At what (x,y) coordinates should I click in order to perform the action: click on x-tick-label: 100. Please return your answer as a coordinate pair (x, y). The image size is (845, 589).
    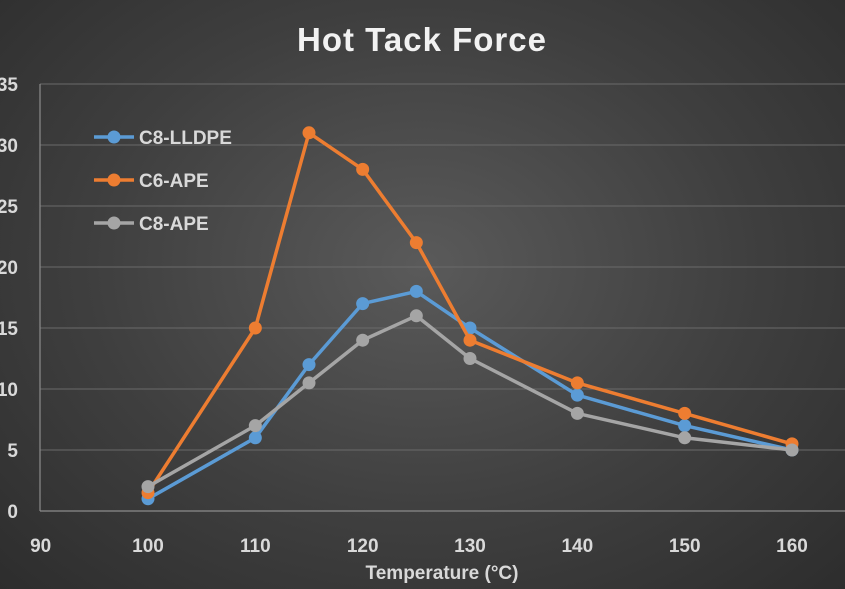
    Looking at the image, I should click on (148, 546).